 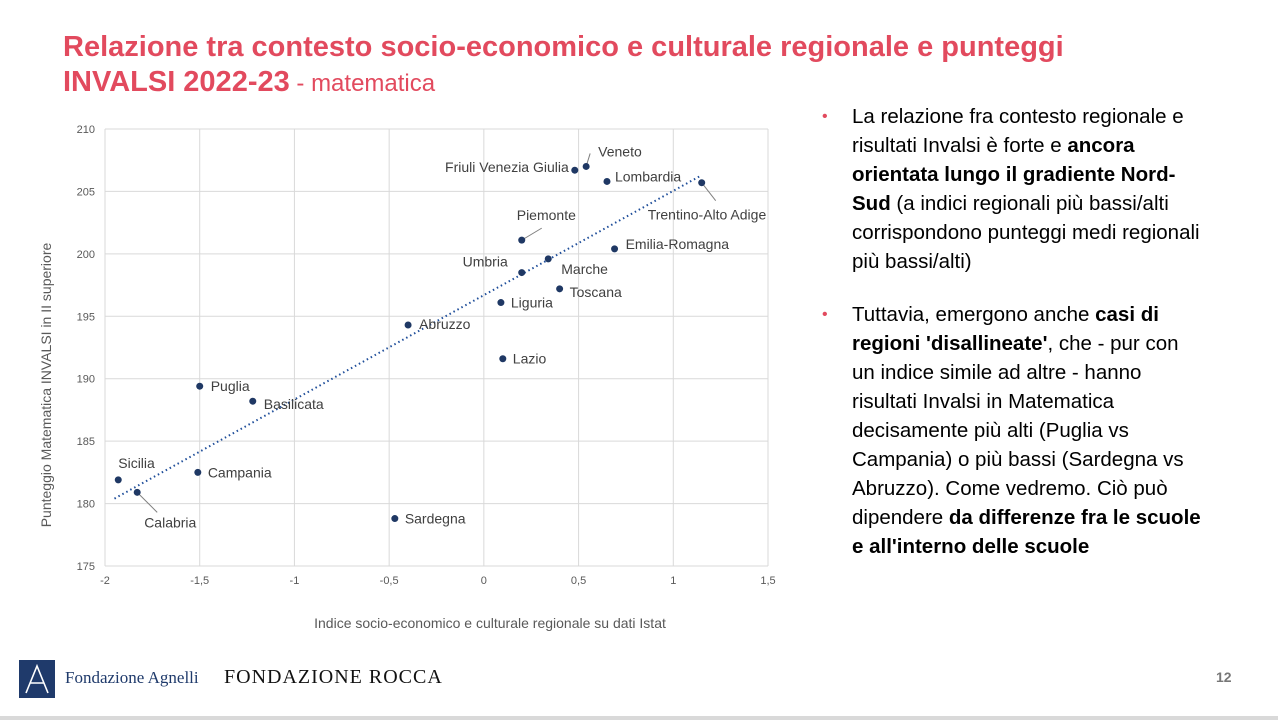 What do you see at coordinates (1224, 677) in the screenshot?
I see `page-number: 12` at bounding box center [1224, 677].